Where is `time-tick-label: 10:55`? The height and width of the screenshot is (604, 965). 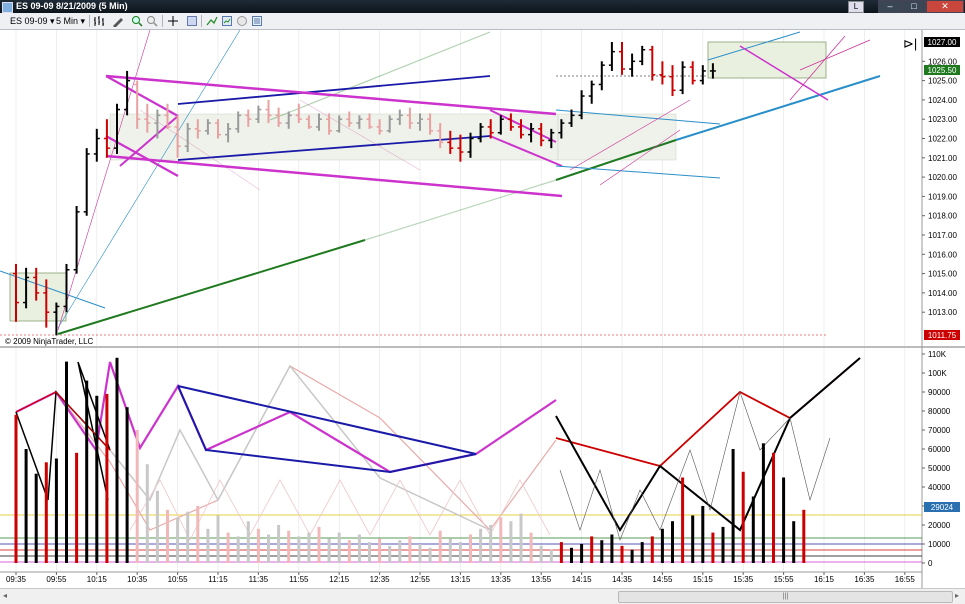
time-tick-label: 10:55 is located at coordinates (178, 579).